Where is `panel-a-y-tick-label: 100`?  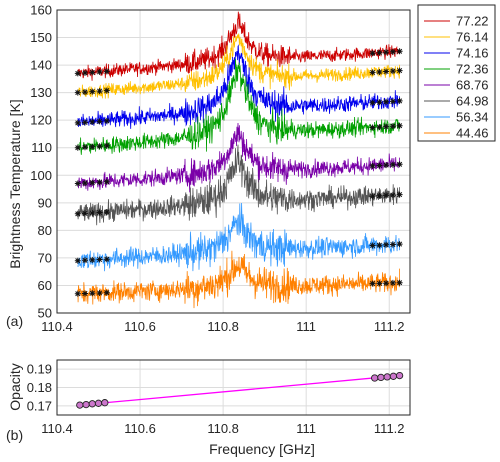 panel-a-y-tick-label: 100 is located at coordinates (41, 175).